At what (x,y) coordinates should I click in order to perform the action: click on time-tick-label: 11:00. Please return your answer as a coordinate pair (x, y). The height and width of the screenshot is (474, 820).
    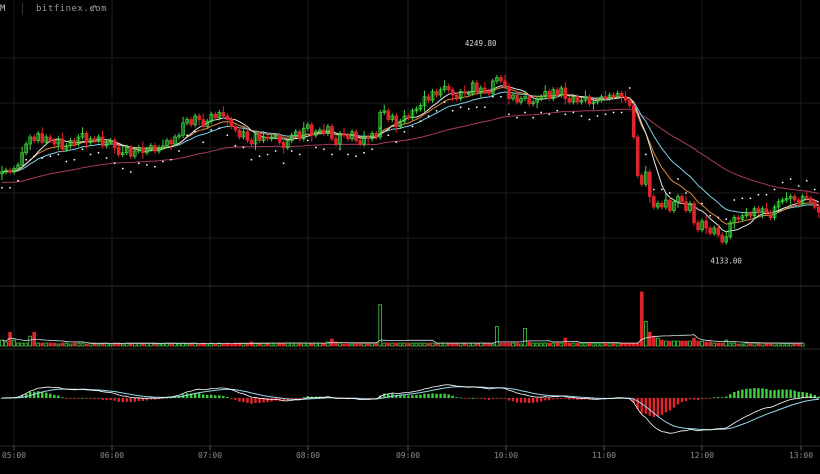
    Looking at the image, I should click on (604, 455).